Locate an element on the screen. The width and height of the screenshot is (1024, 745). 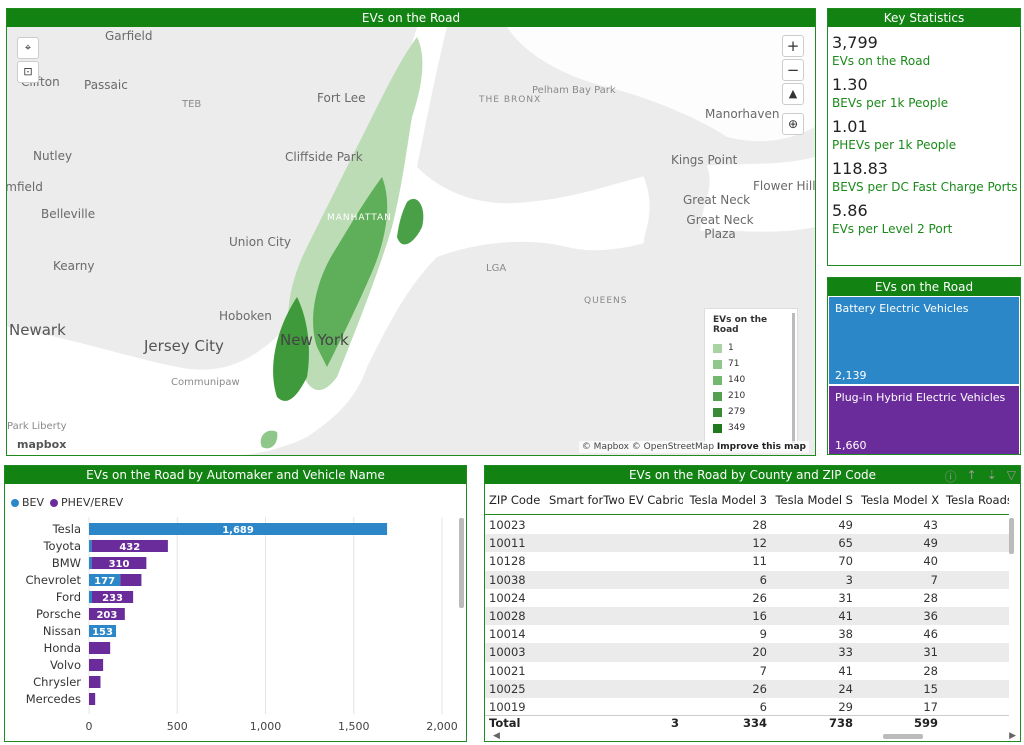
column-header: Tesla Roadster is located at coordinates (977, 499).